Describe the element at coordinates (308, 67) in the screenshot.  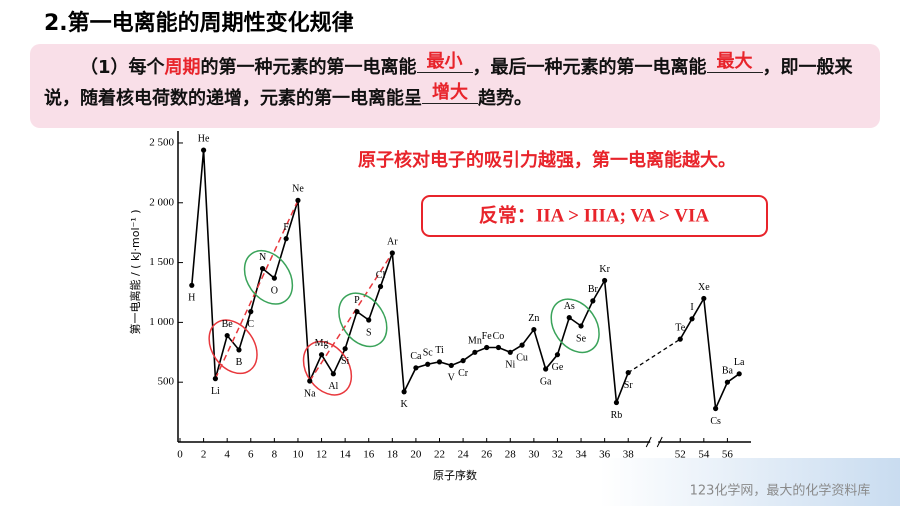
I see `question-text: 的第一种元素的第一电离能` at that location.